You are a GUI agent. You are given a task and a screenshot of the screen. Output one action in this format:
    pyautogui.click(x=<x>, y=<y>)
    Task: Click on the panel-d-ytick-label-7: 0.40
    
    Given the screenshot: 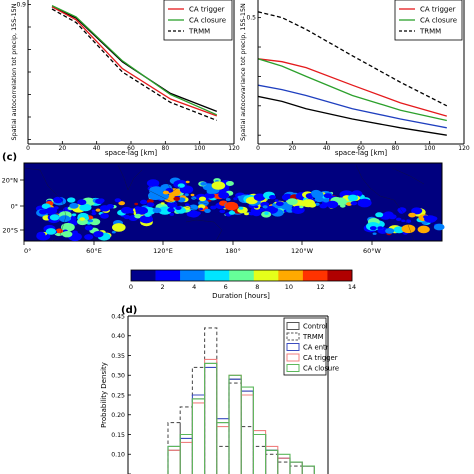 What is the action you would take?
    pyautogui.click(x=118, y=336)
    